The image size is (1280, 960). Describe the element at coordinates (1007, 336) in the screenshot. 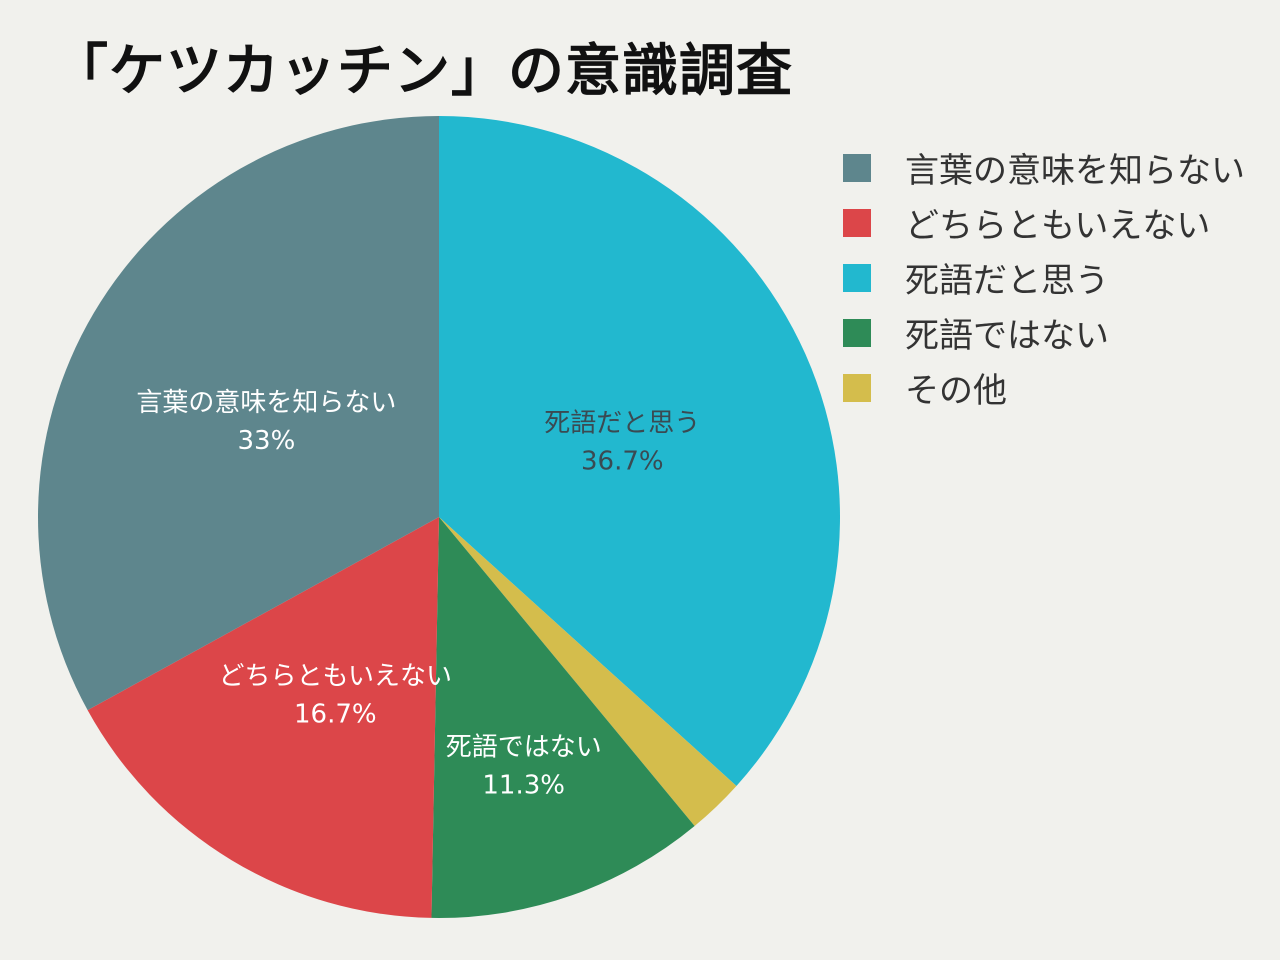

I see `legend-label: 死語ではない` at that location.